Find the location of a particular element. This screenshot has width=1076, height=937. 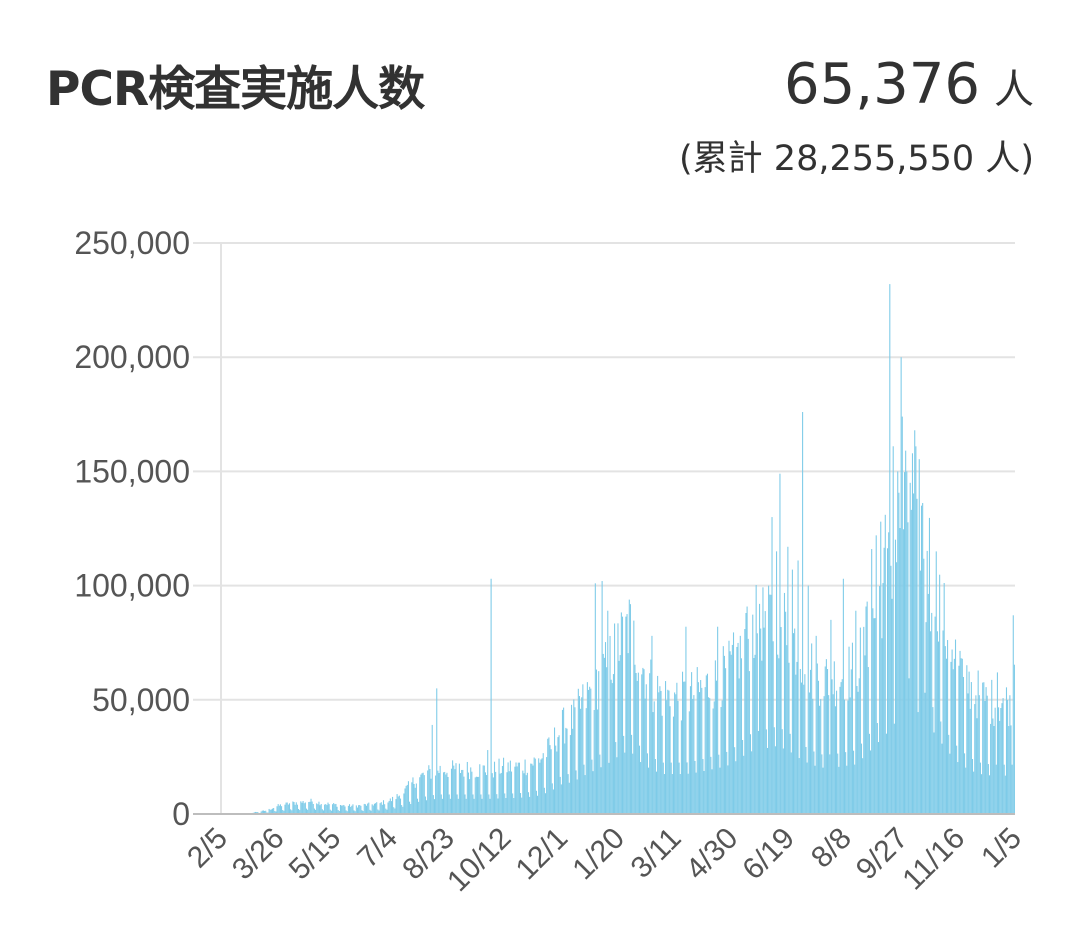

y-tick-label: 150,000 is located at coordinates (132, 471).